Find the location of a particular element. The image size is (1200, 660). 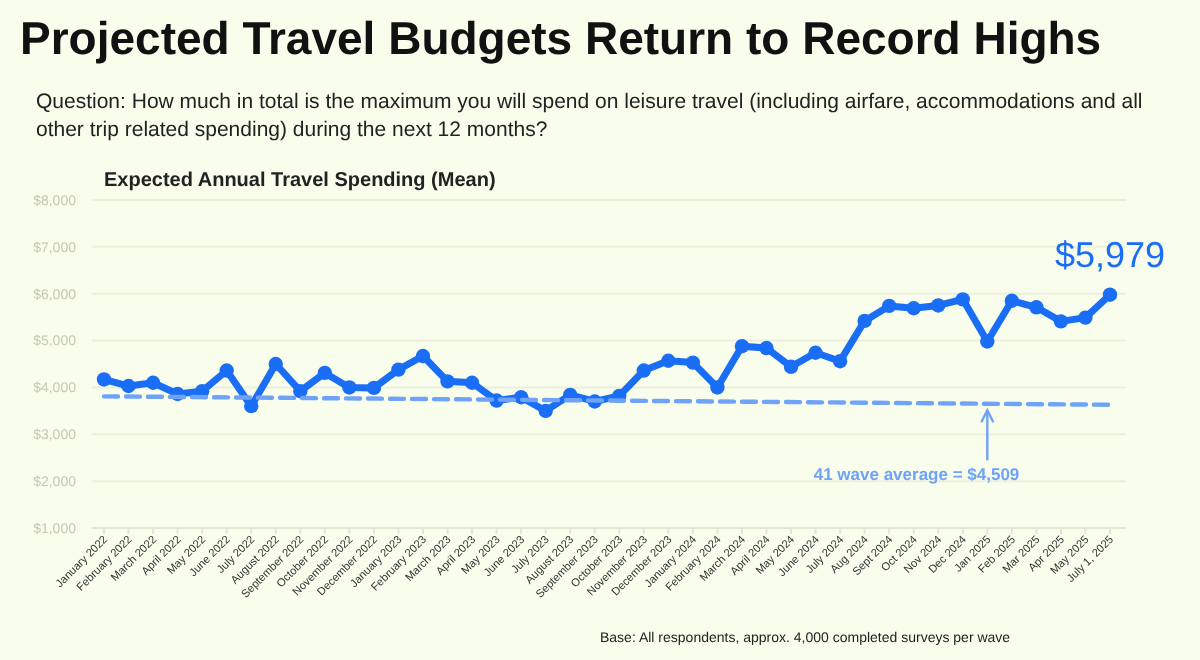

annotation: 41 wave average = $4,509 is located at coordinates (916, 474).